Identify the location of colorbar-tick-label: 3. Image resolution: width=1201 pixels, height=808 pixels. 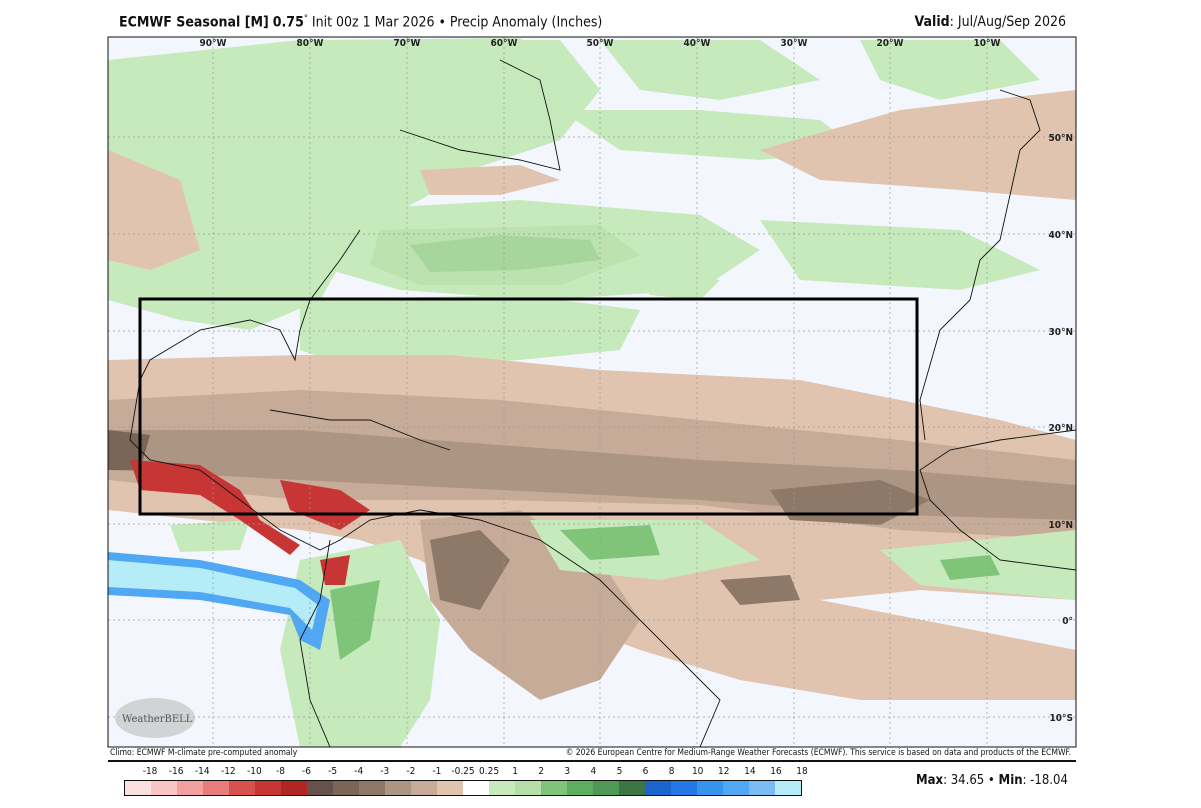
(567, 771).